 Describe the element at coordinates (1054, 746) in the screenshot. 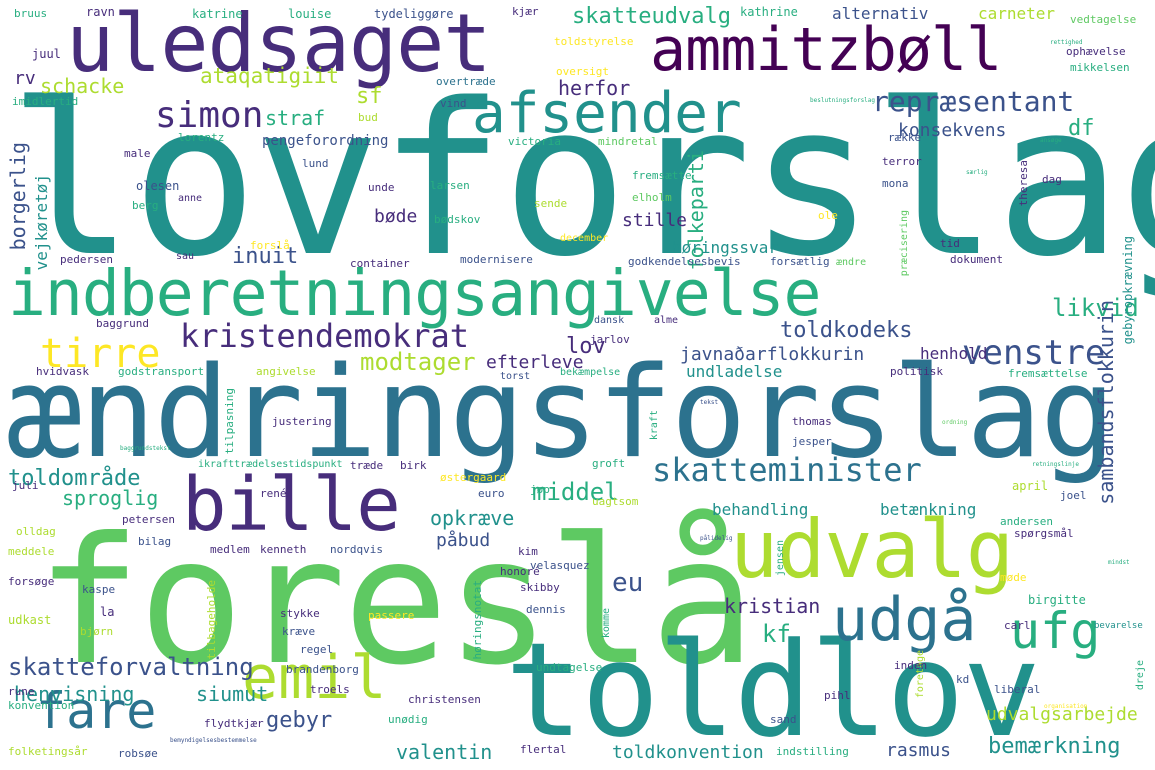

I see `word: bemærkning` at that location.